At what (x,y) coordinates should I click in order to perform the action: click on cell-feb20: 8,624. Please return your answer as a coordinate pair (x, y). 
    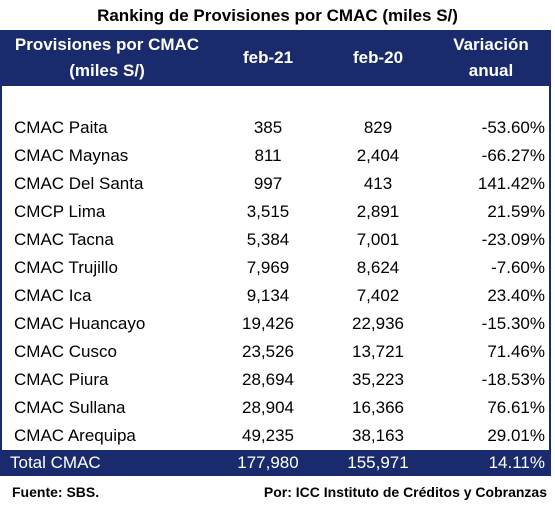
    Looking at the image, I should click on (378, 267).